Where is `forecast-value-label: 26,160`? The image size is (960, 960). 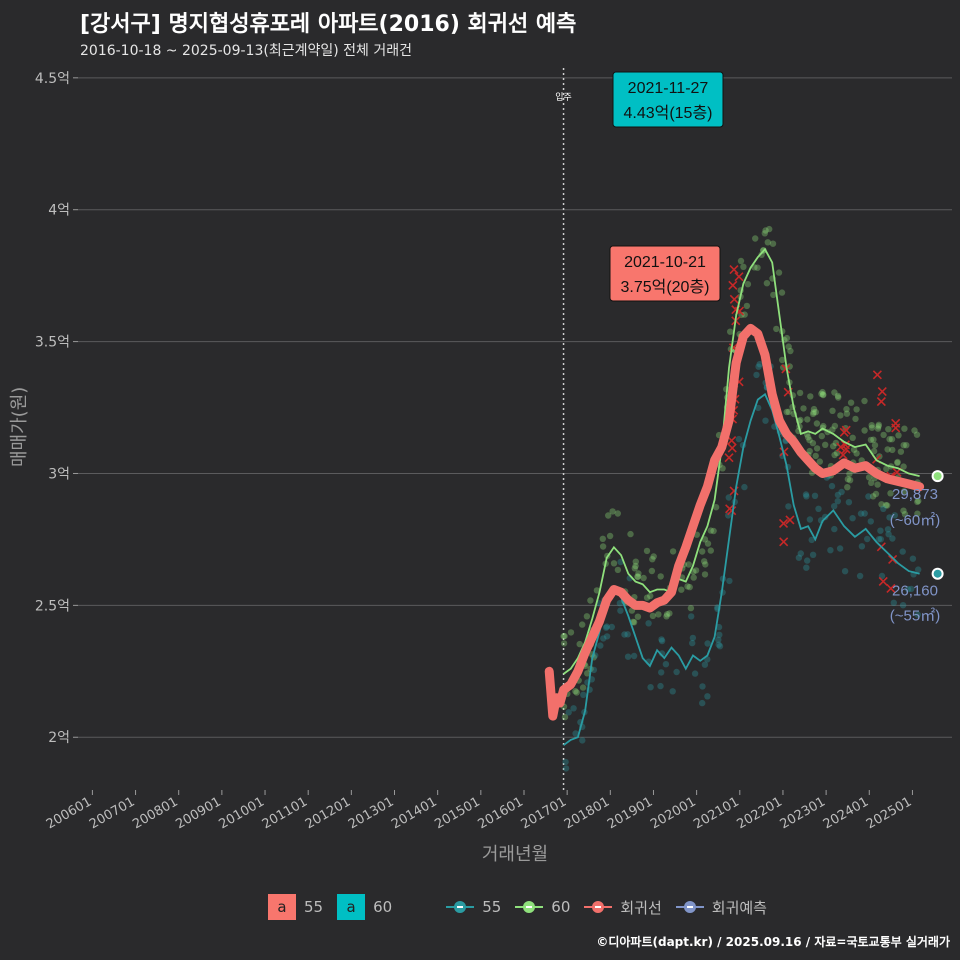 forecast-value-label: 26,160 is located at coordinates (915, 591).